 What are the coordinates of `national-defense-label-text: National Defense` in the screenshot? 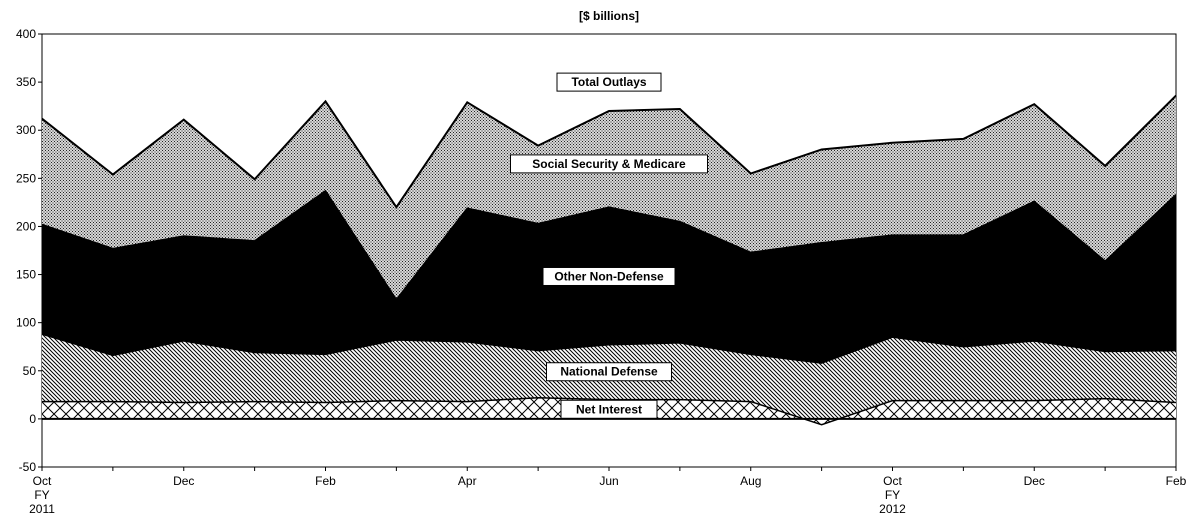 It's located at (609, 372).